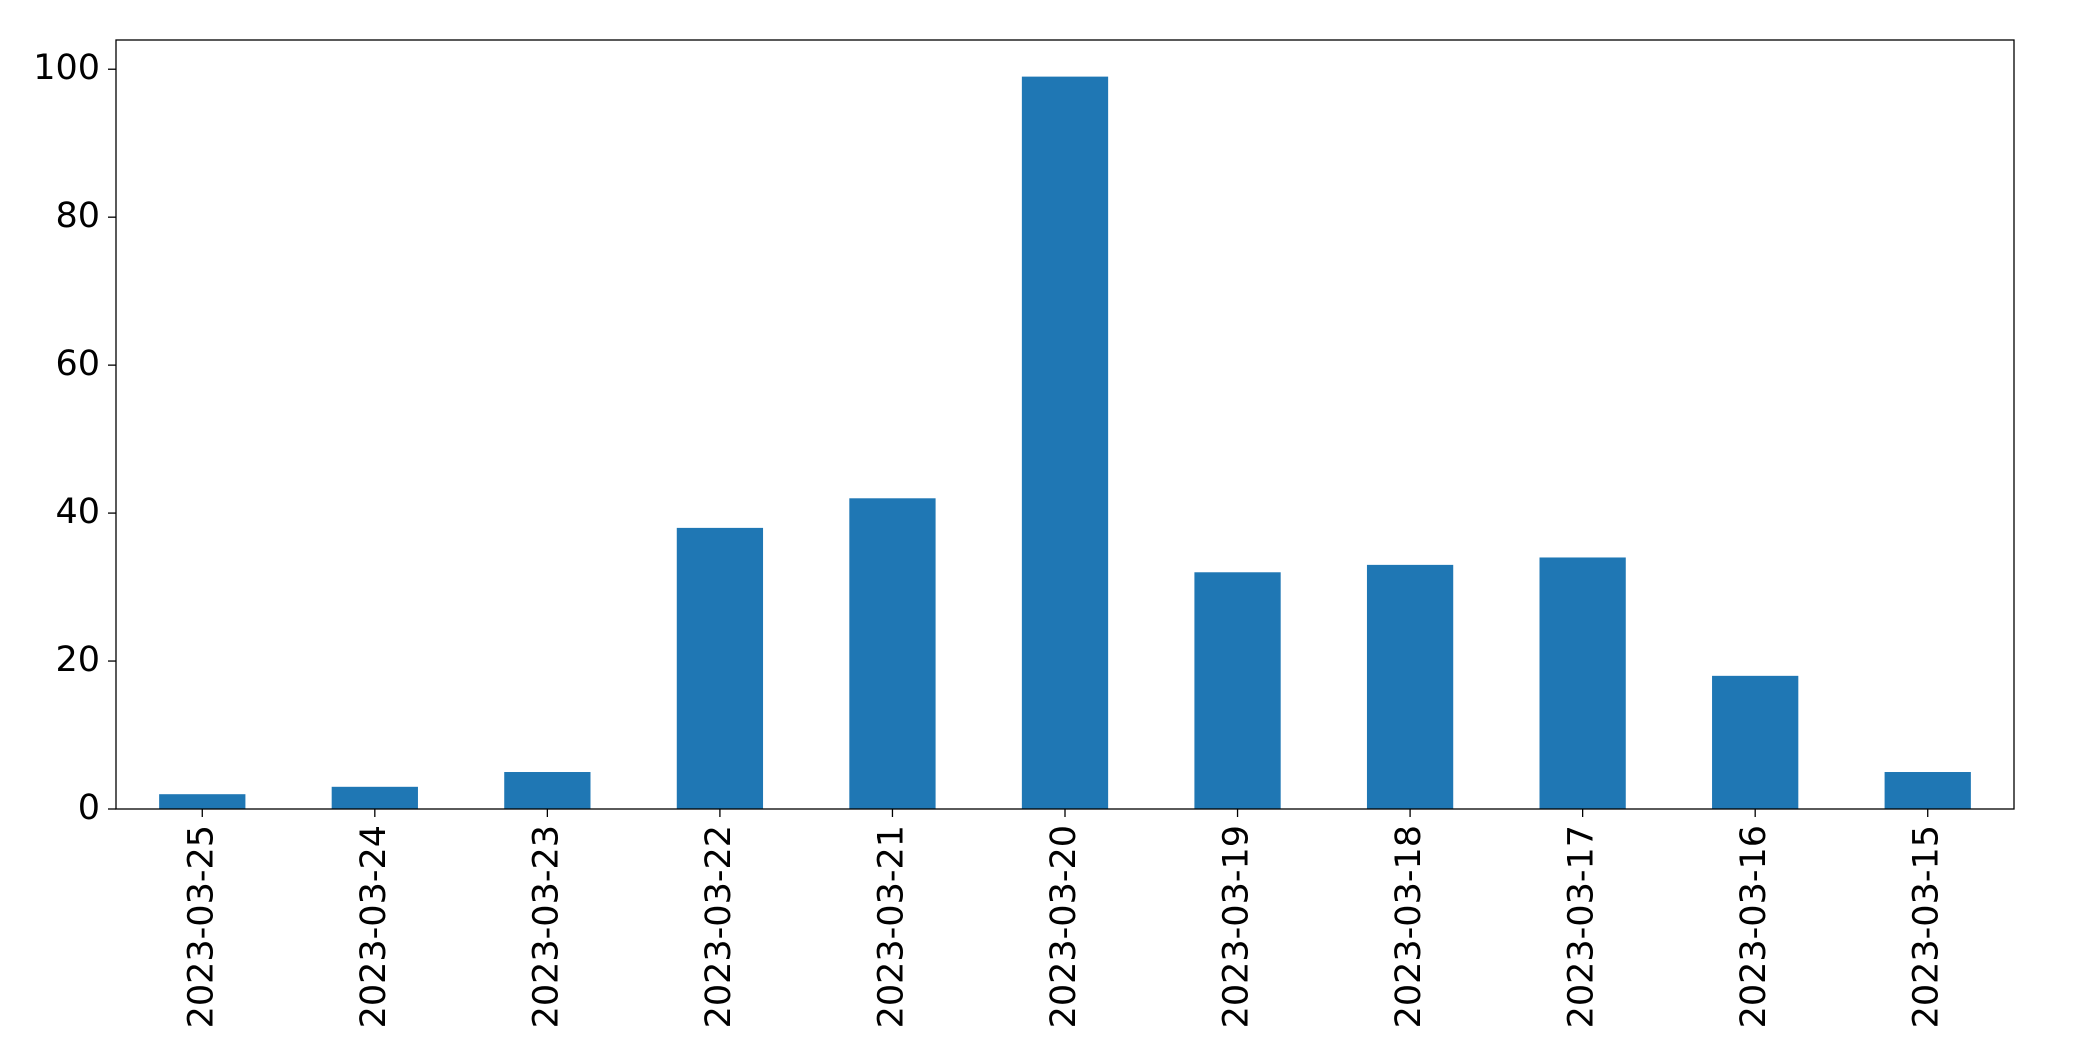 The height and width of the screenshot is (1061, 2093). Describe the element at coordinates (719, 926) in the screenshot. I see `x-tick-label: 2023-03-22` at that location.